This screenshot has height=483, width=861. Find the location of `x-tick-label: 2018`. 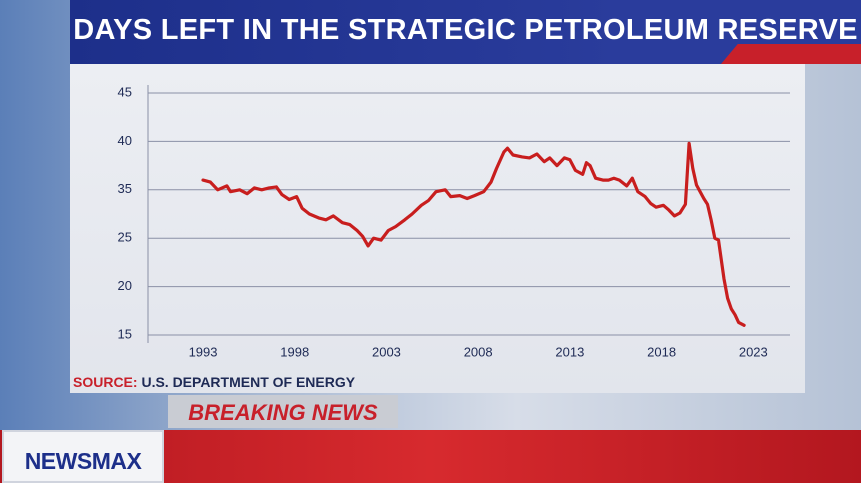

x-tick-label: 2018 is located at coordinates (661, 351).